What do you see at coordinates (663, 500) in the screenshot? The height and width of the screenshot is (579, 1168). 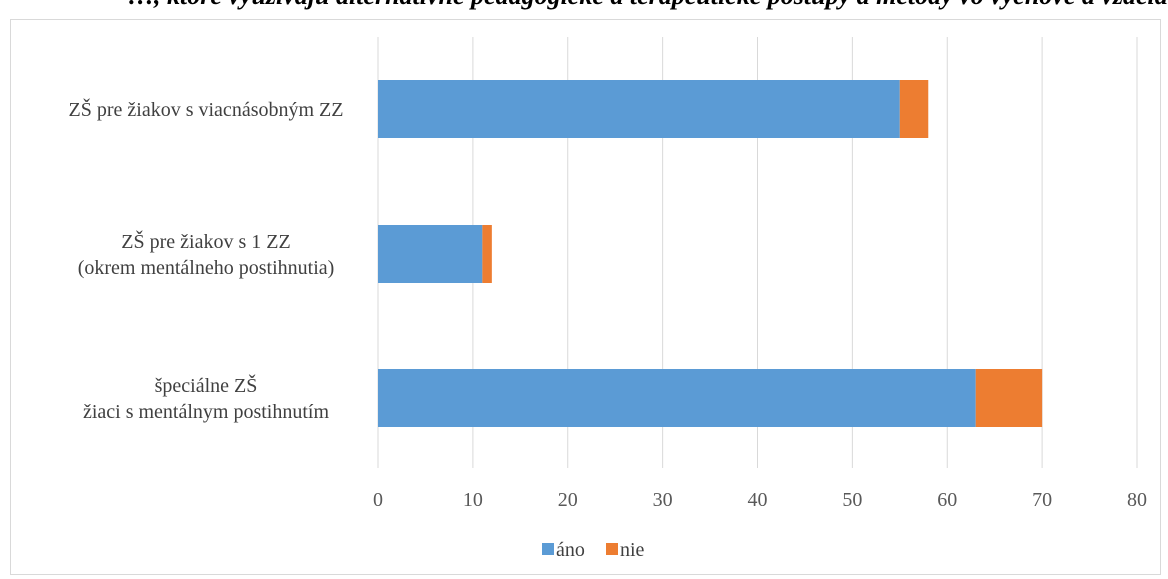 I see `x-tick-label-30: 30` at bounding box center [663, 500].